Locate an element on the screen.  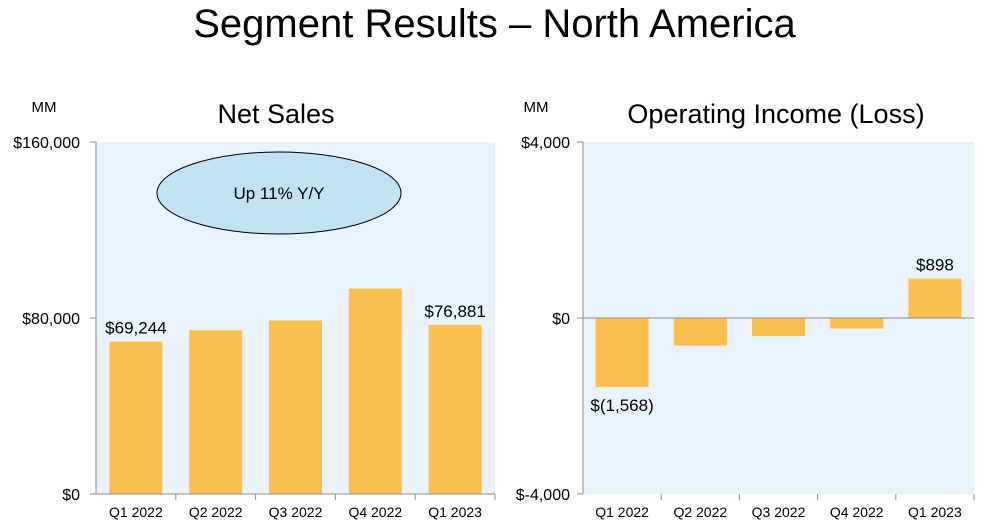
chart-title: Operating Income (Loss) is located at coordinates (775, 114).